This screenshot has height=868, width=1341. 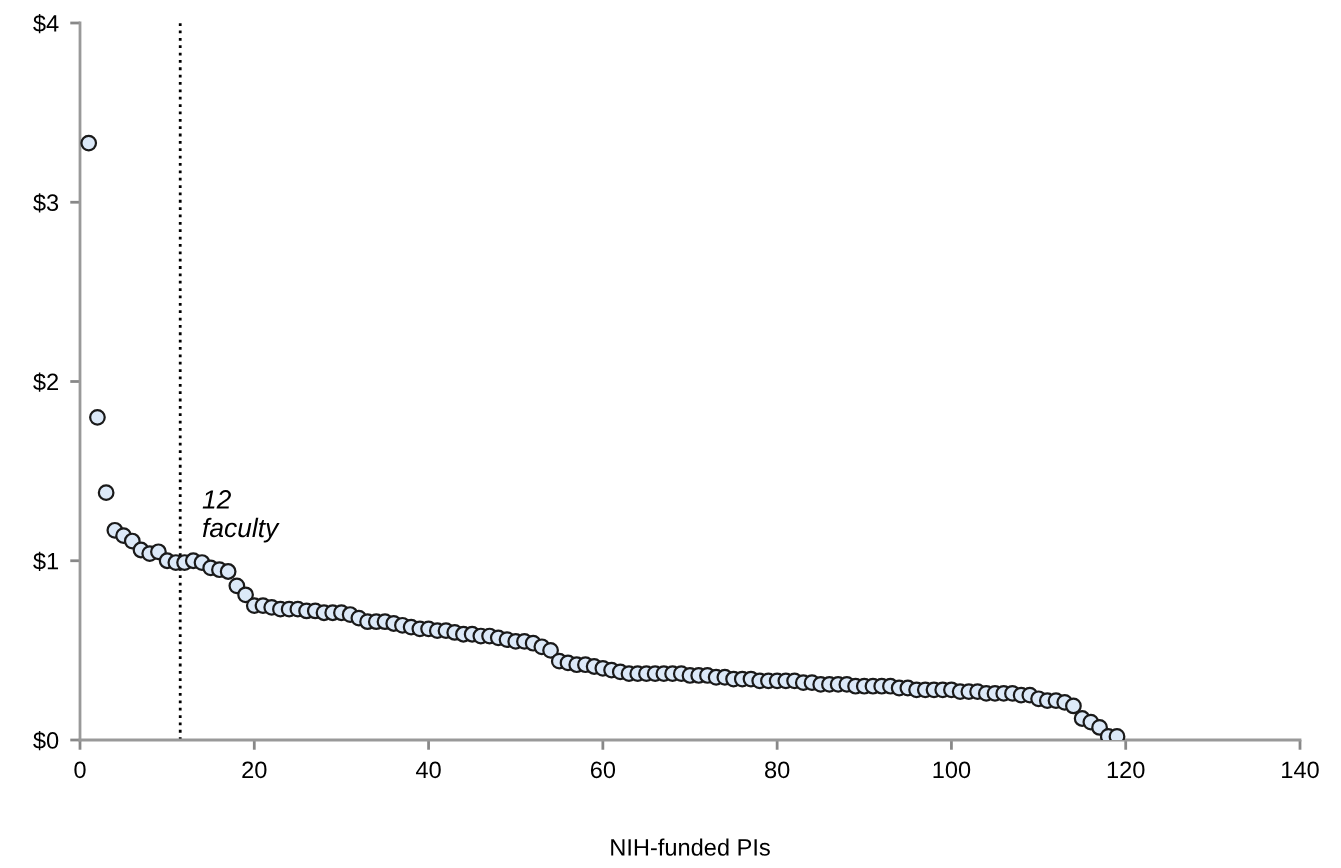 What do you see at coordinates (46, 203) in the screenshot?
I see `y-tick-label: $3` at bounding box center [46, 203].